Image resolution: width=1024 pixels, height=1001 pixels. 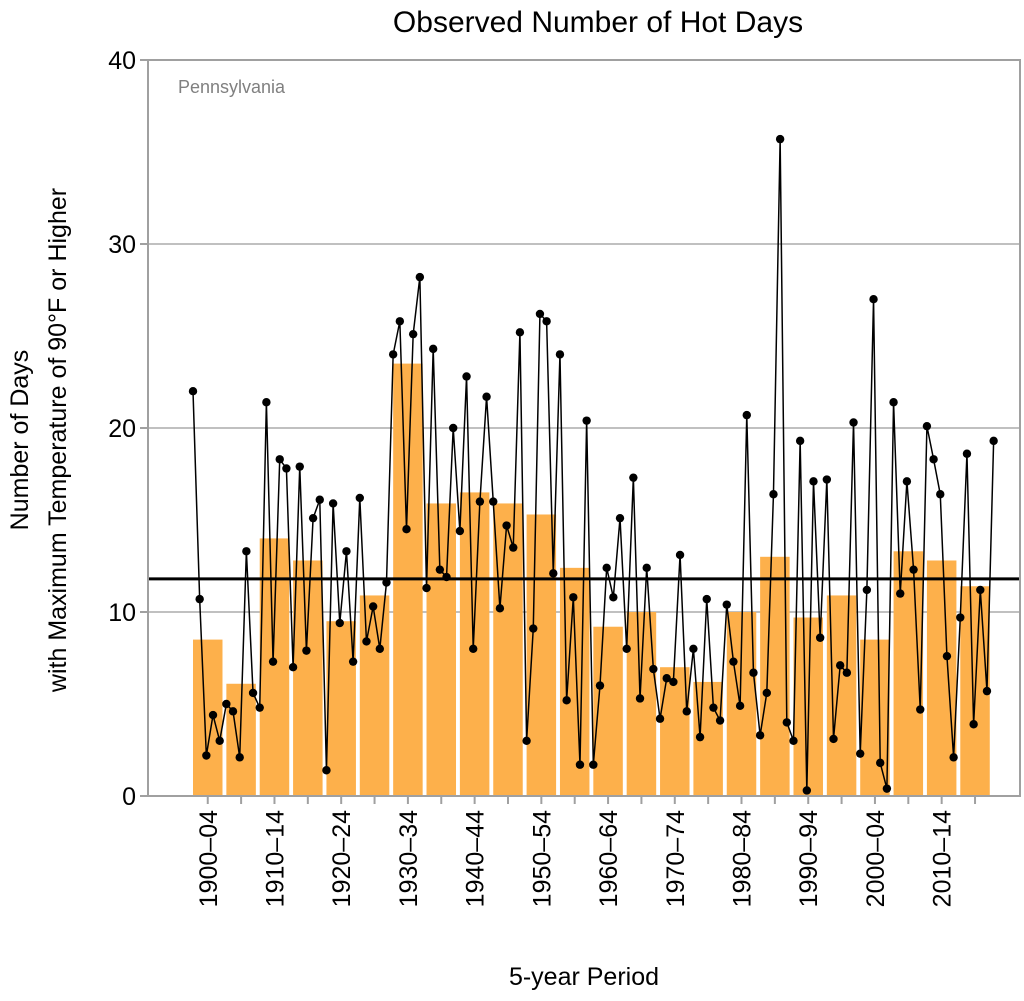 I want to click on x-tick-label: 1910–14, so click(x=275, y=858).